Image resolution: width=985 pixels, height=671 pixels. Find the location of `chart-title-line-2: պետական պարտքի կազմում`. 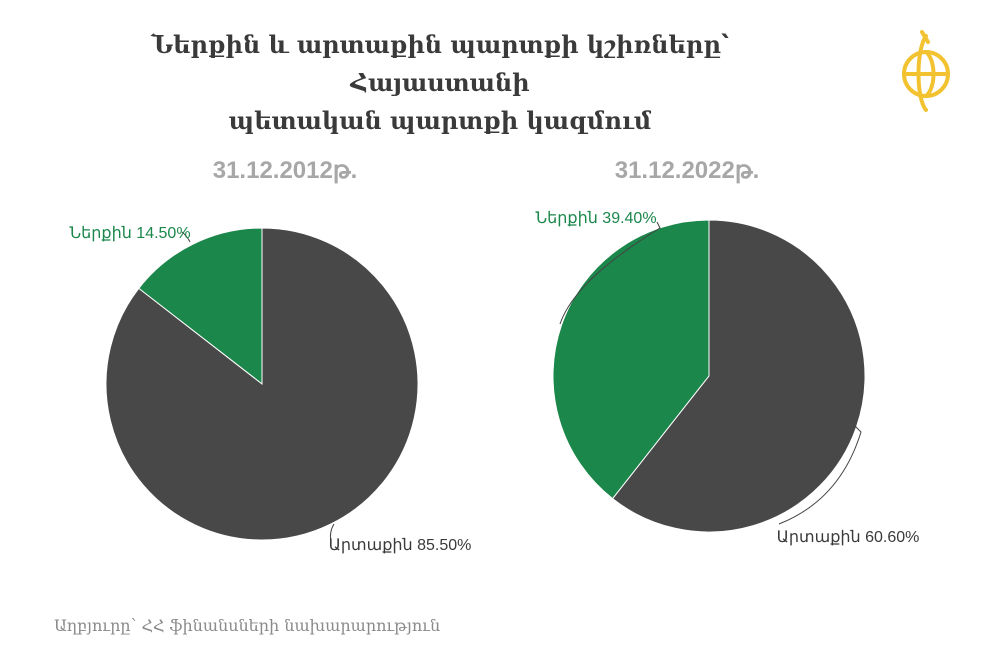

chart-title-line-2: պետական պարտքի կազմում is located at coordinates (440, 120).